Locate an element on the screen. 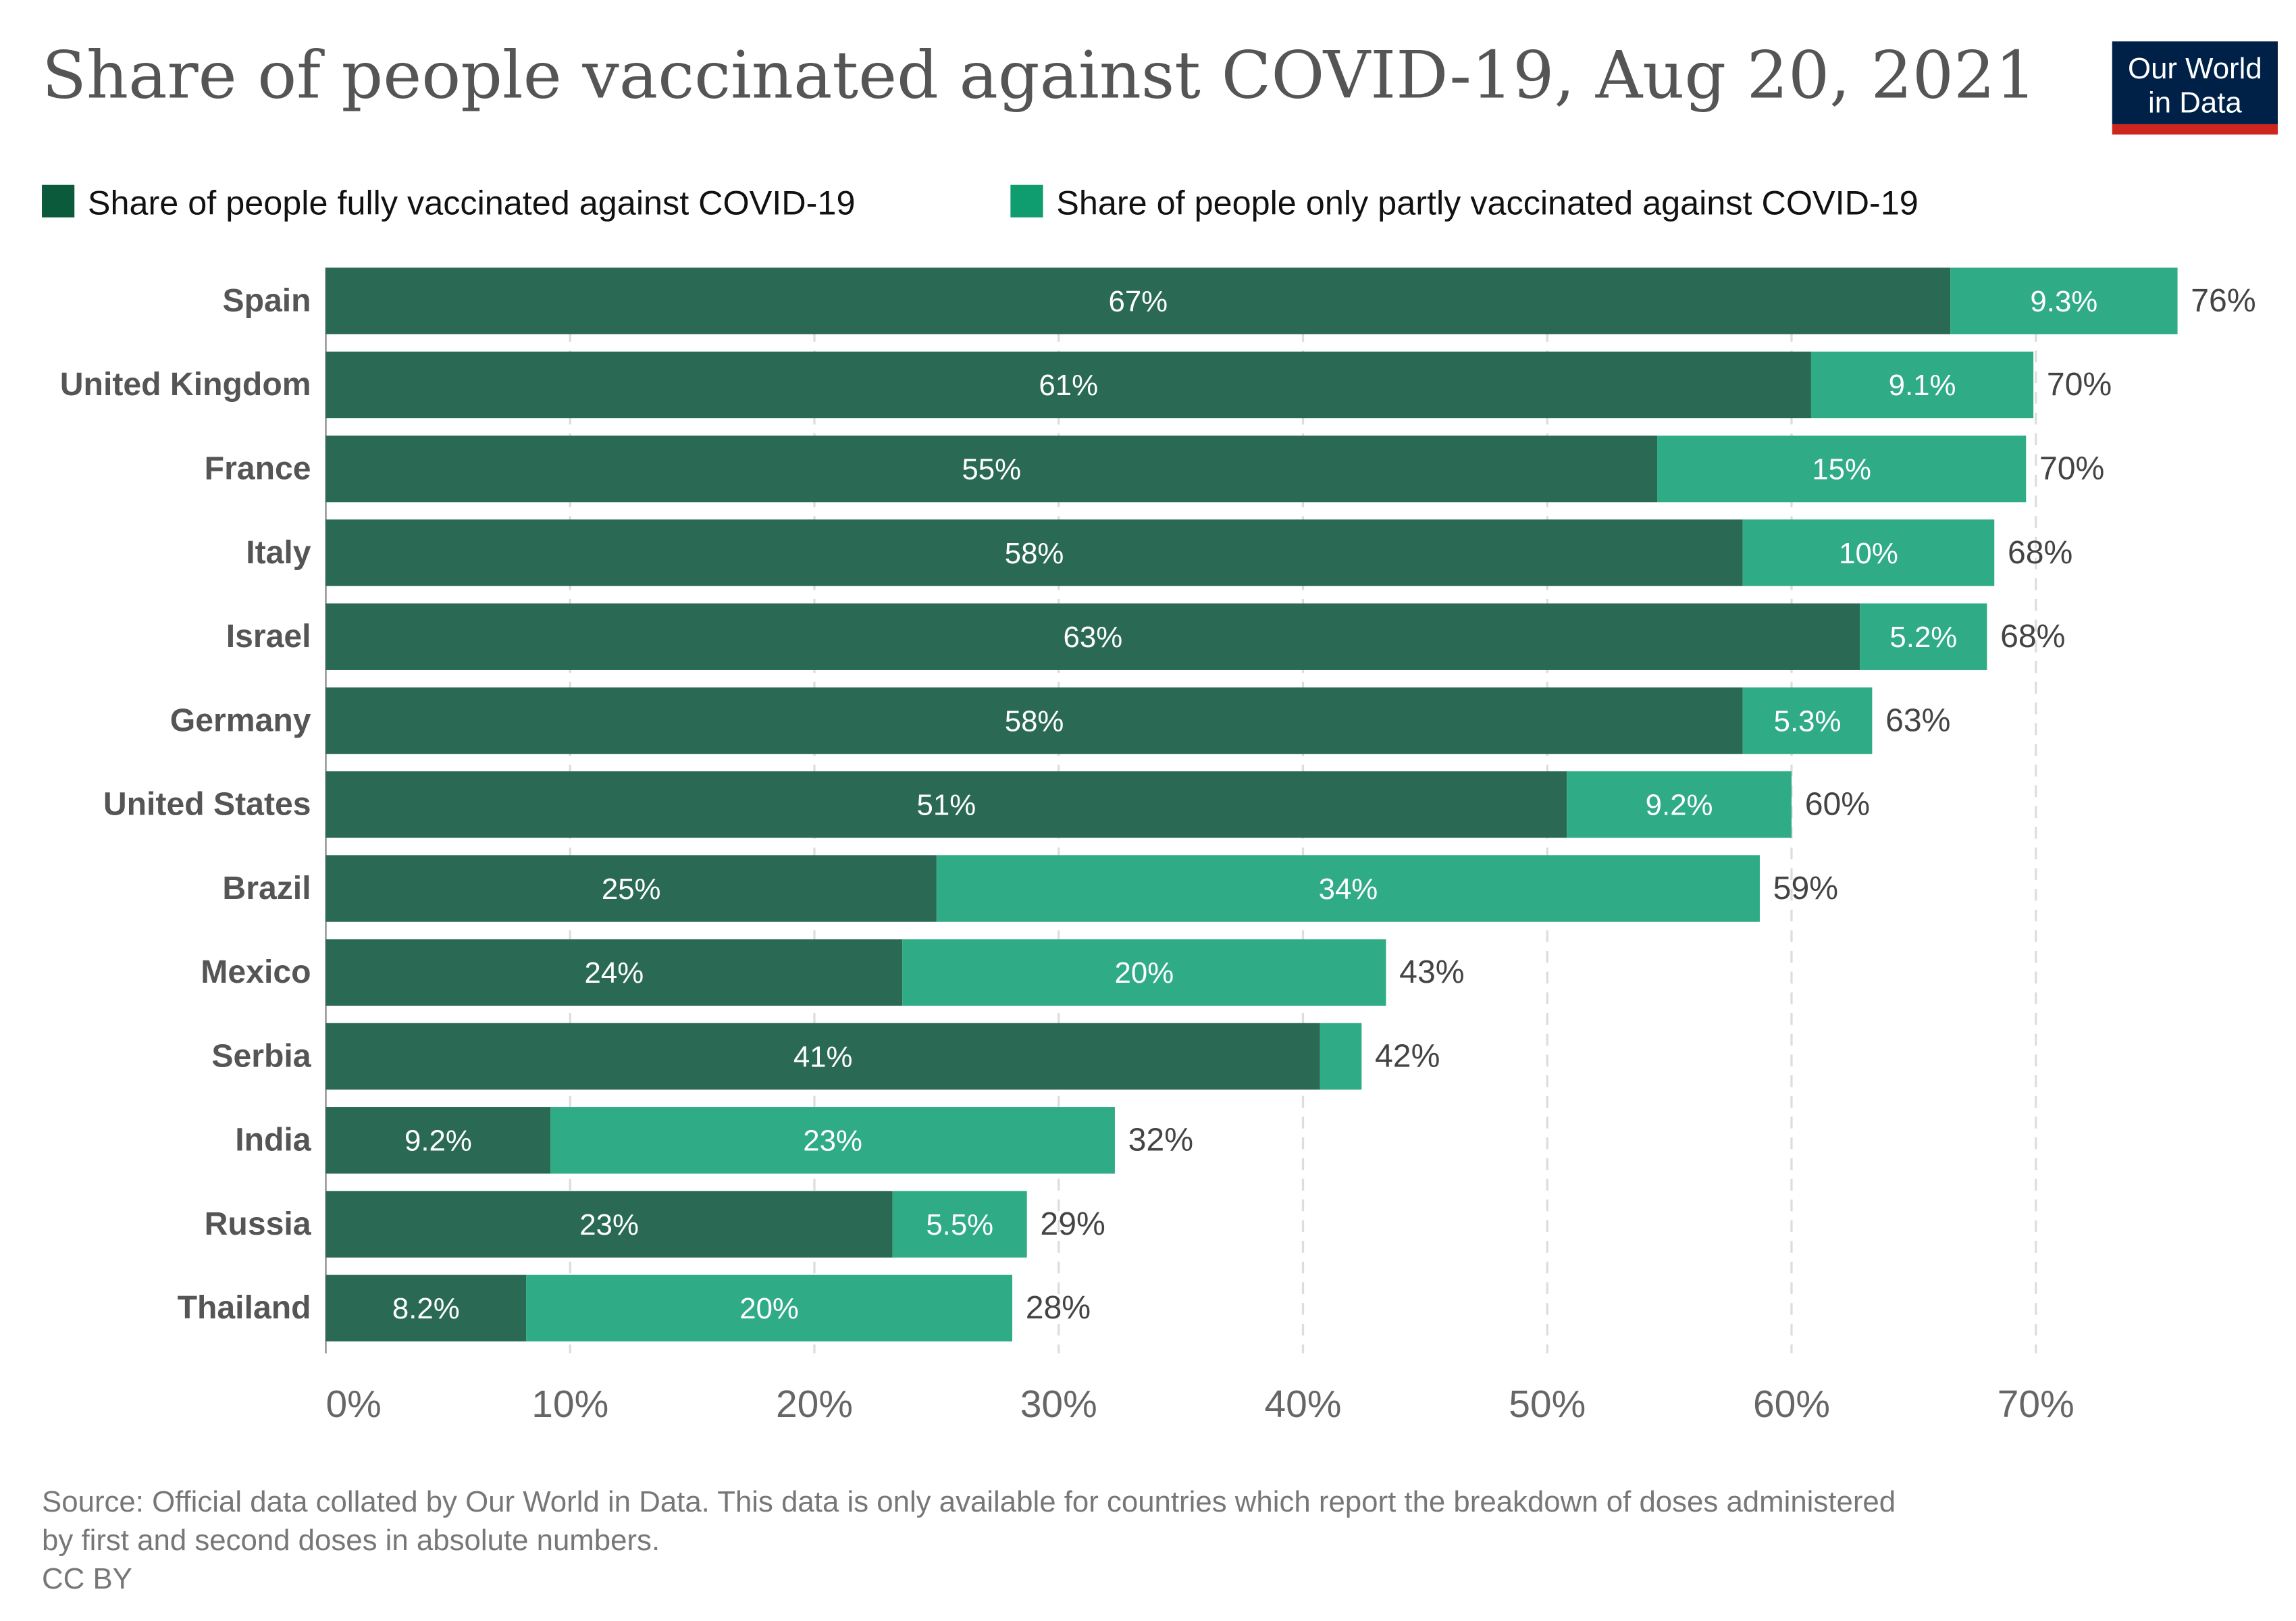 The height and width of the screenshot is (1621, 2296). bar-row: United Kingdom 61% 9.1% 70% is located at coordinates (1086, 385).